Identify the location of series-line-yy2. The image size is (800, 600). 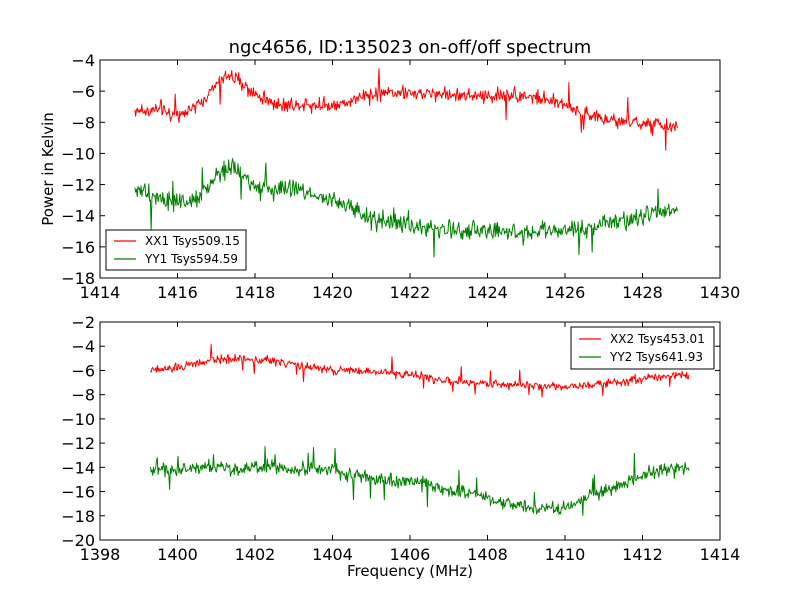
(419, 481).